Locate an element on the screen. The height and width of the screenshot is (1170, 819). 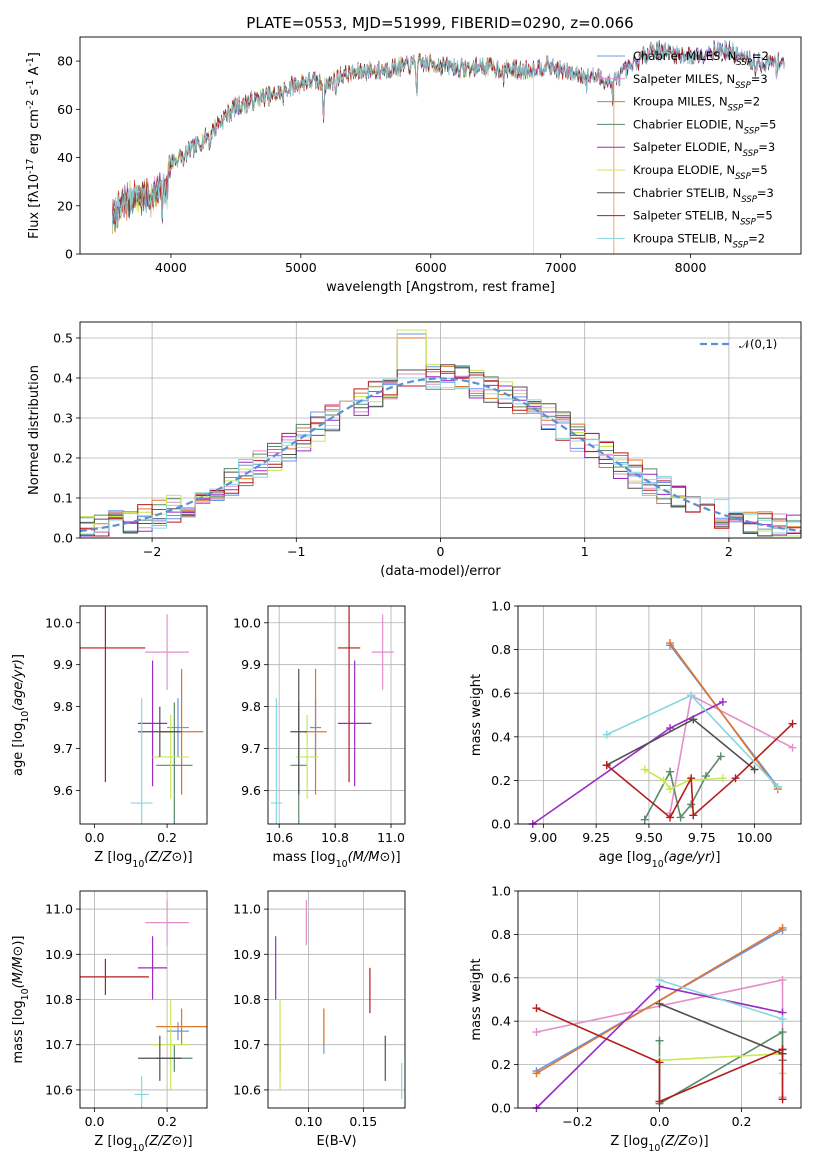
y-tick-label: 80 is located at coordinates (65, 61).